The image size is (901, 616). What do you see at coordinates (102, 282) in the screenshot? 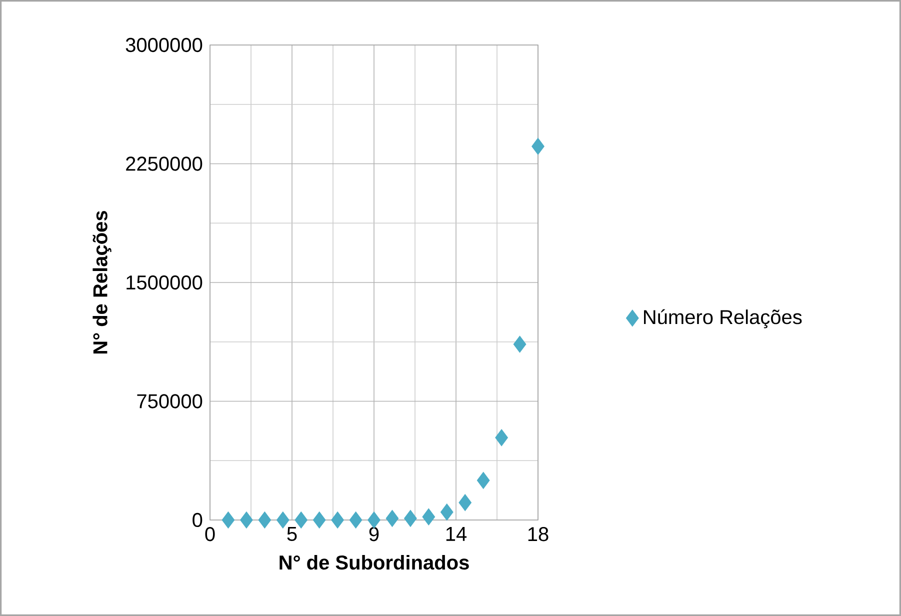
I see `y-axis-title: N° de Relações` at bounding box center [102, 282].